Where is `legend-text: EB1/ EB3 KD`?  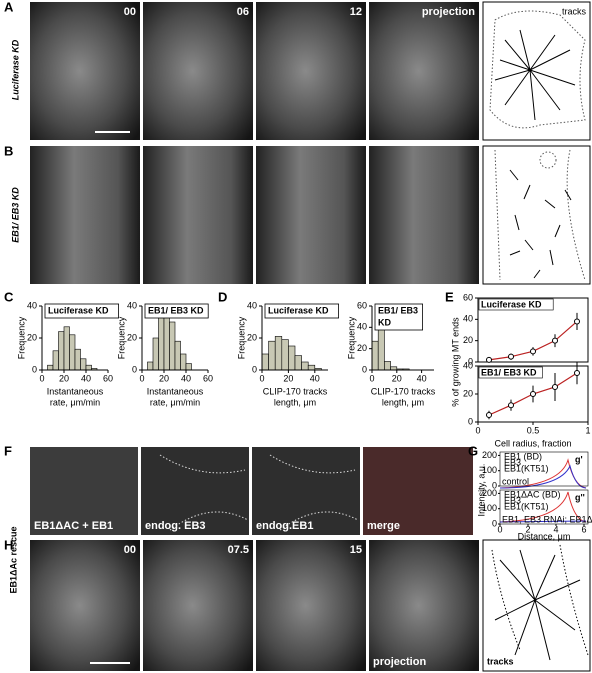
legend-text: EB1/ EB3 KD is located at coordinates (509, 372).